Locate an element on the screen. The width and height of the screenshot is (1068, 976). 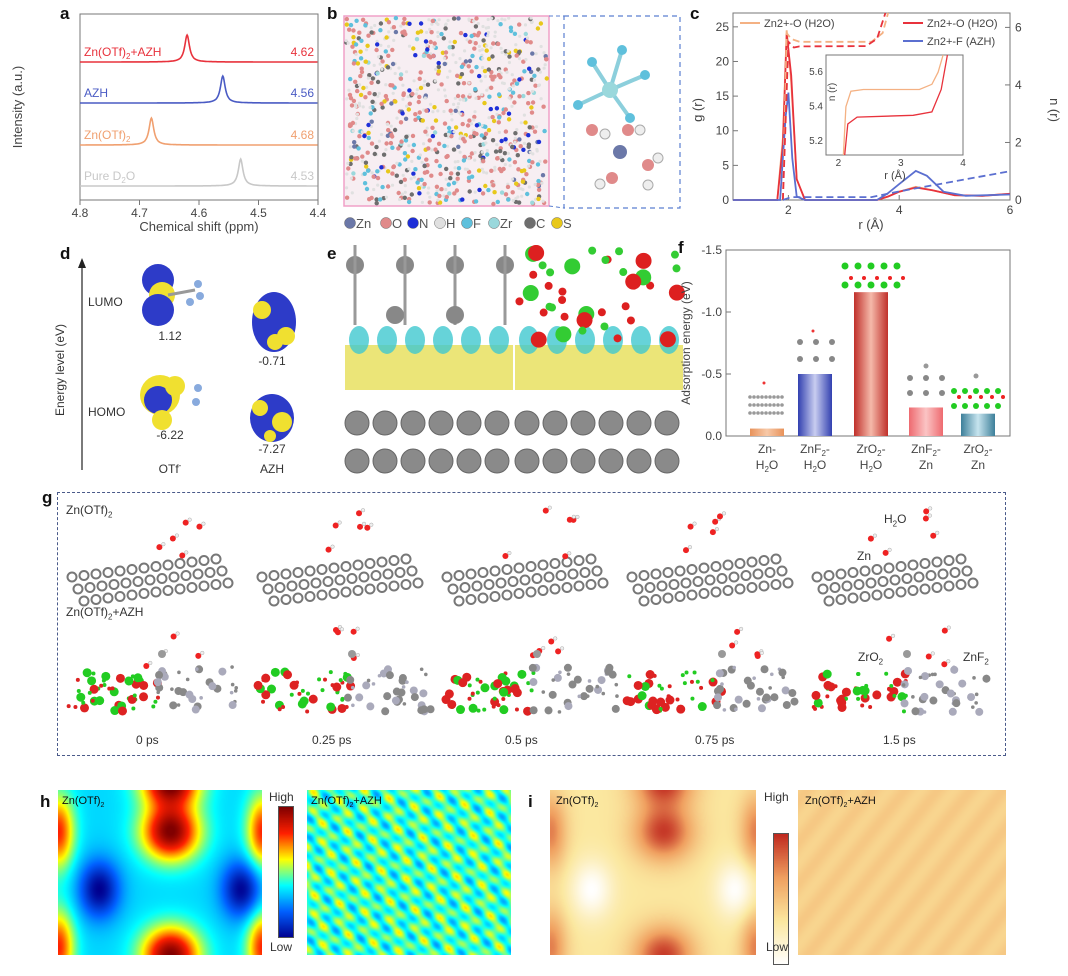
zro2-annotation: ZrO2 is located at coordinates (871, 658).